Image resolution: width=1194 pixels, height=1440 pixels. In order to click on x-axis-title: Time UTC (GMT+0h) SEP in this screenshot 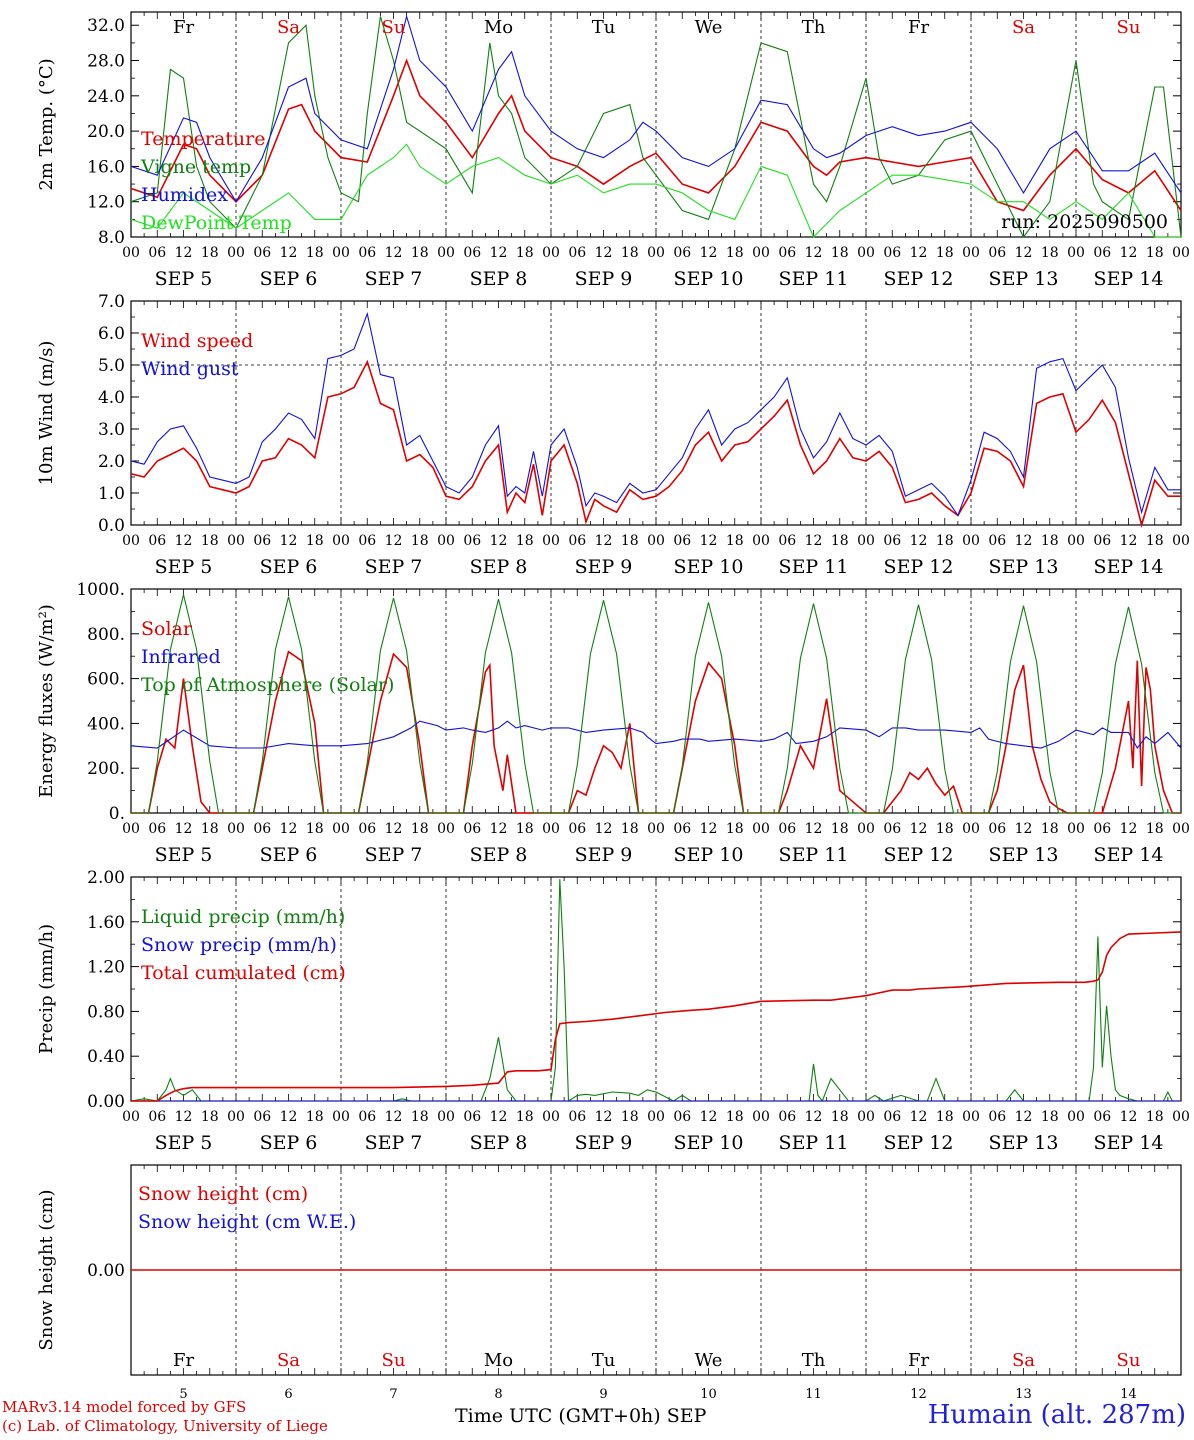, I will do `click(580, 1416)`.